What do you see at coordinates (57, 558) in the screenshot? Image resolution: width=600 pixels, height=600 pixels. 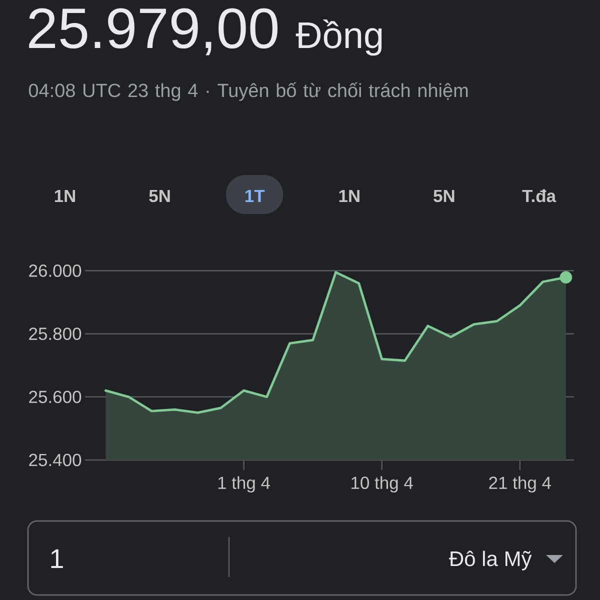 I see `text: 1` at bounding box center [57, 558].